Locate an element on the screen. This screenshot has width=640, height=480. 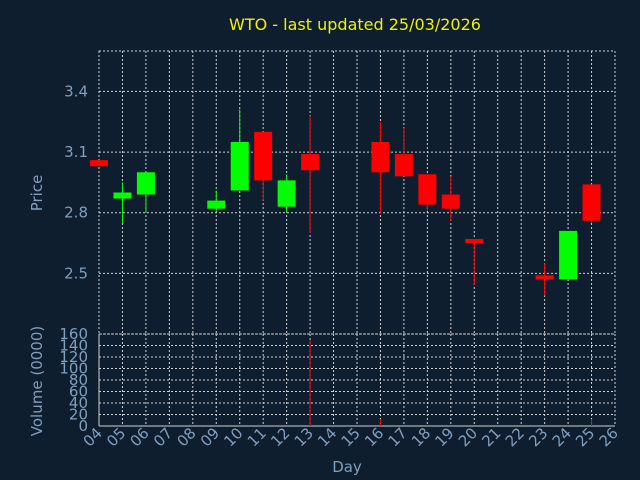
x-tick-label: 08 is located at coordinates (186, 437).